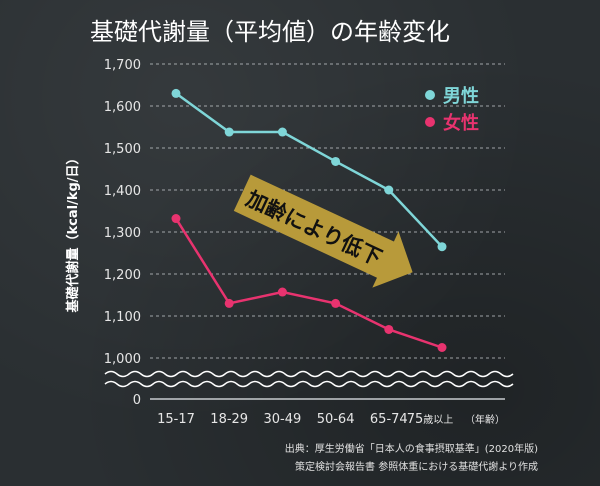 The width and height of the screenshot is (600, 486). I want to click on legend-item-male: 男性, so click(452, 96).